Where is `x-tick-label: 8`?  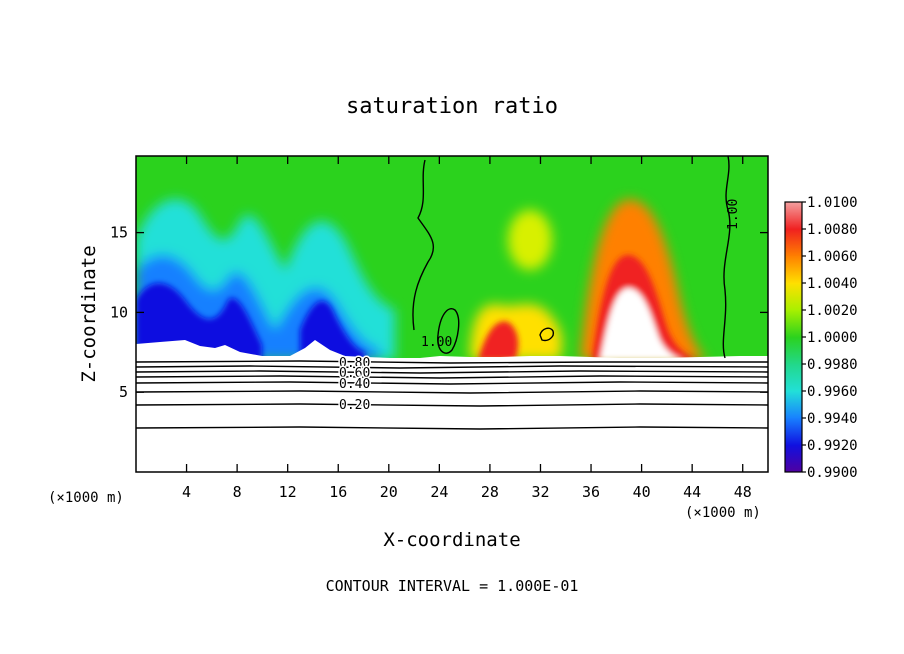 x-tick-label: 8 is located at coordinates (237, 492).